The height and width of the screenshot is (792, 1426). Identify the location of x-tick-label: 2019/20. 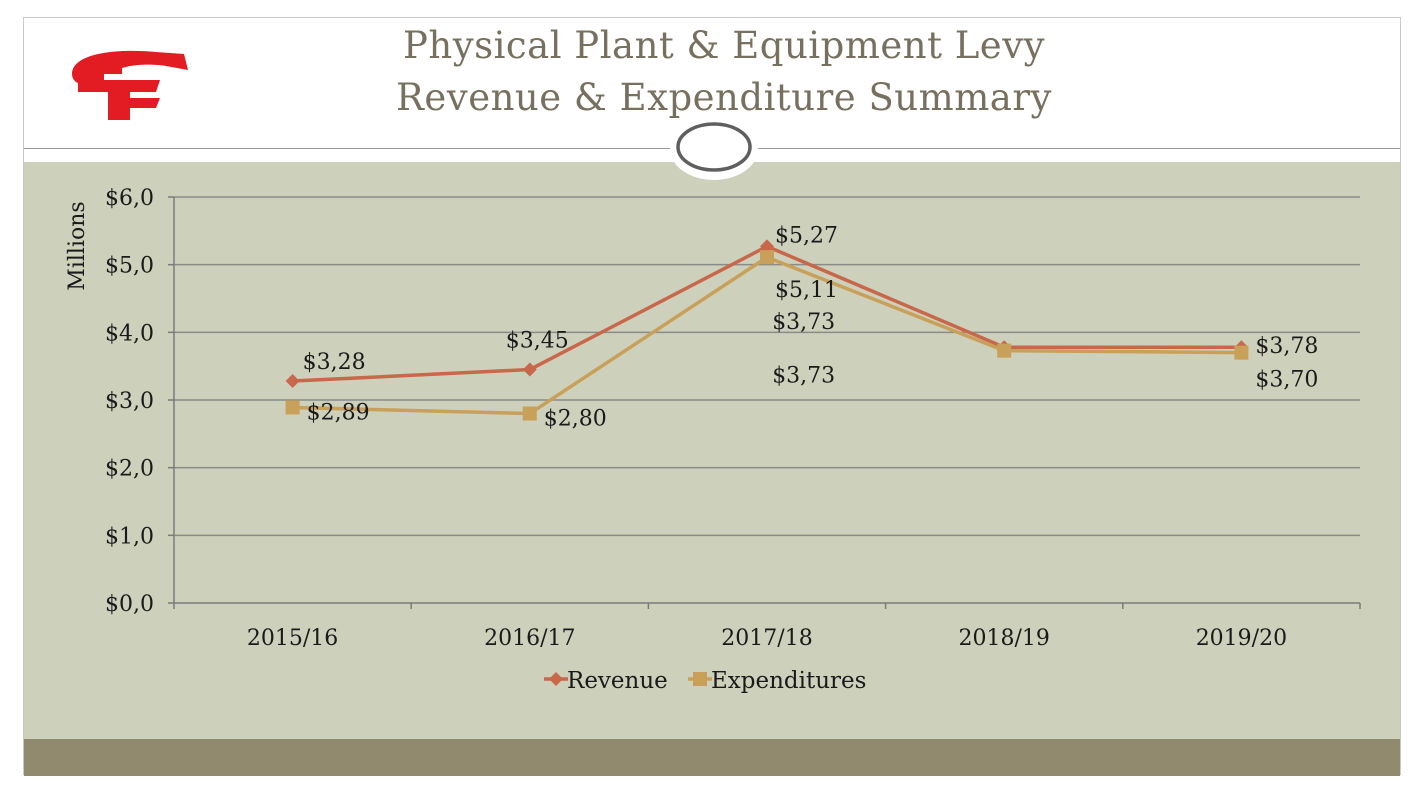
(1241, 638).